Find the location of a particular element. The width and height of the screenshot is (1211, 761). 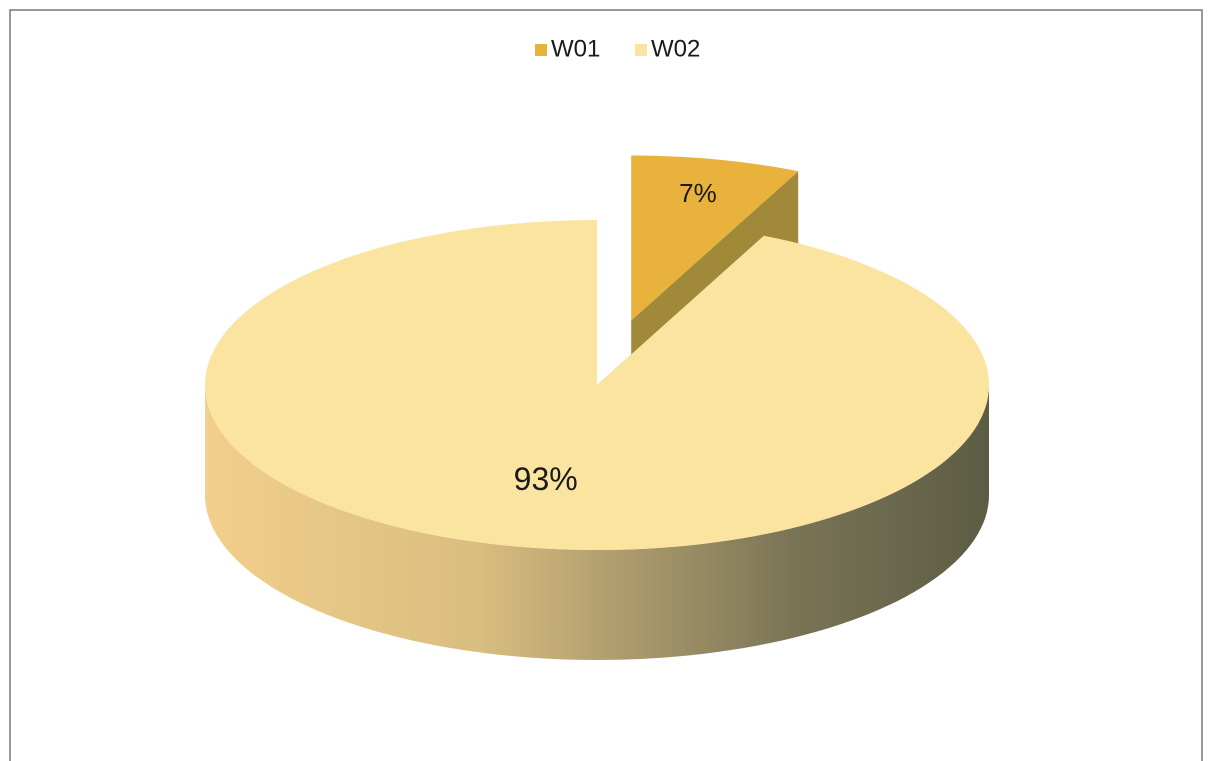

legend-label: W01 is located at coordinates (575, 48).